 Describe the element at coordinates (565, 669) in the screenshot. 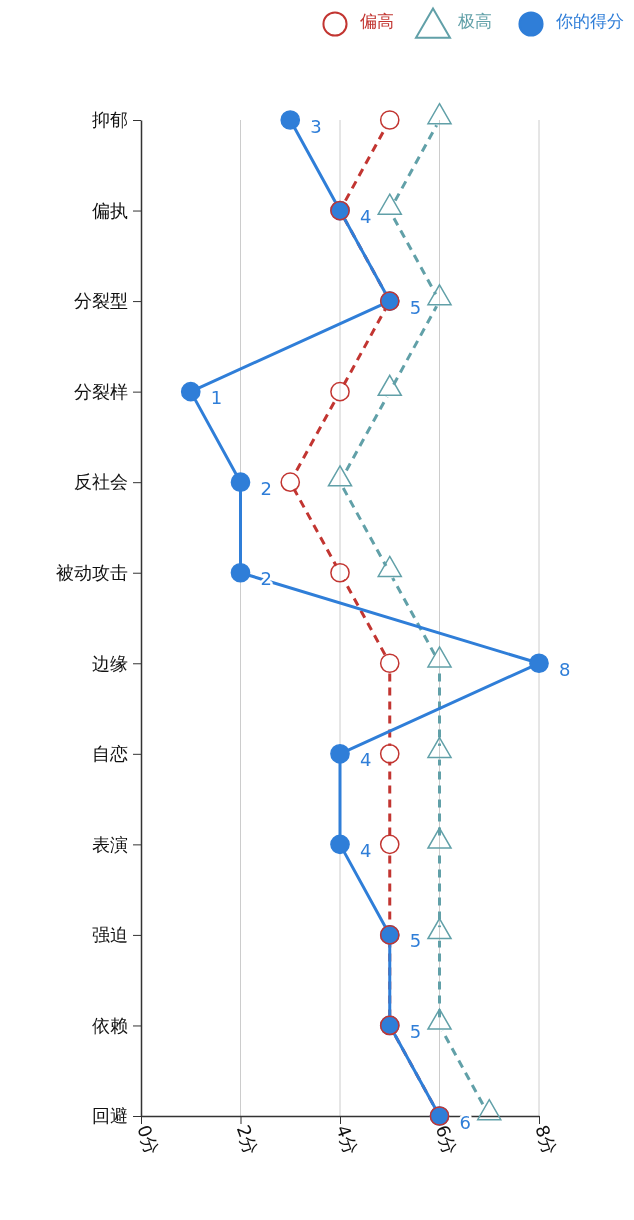

I see `data-label: 8` at that location.